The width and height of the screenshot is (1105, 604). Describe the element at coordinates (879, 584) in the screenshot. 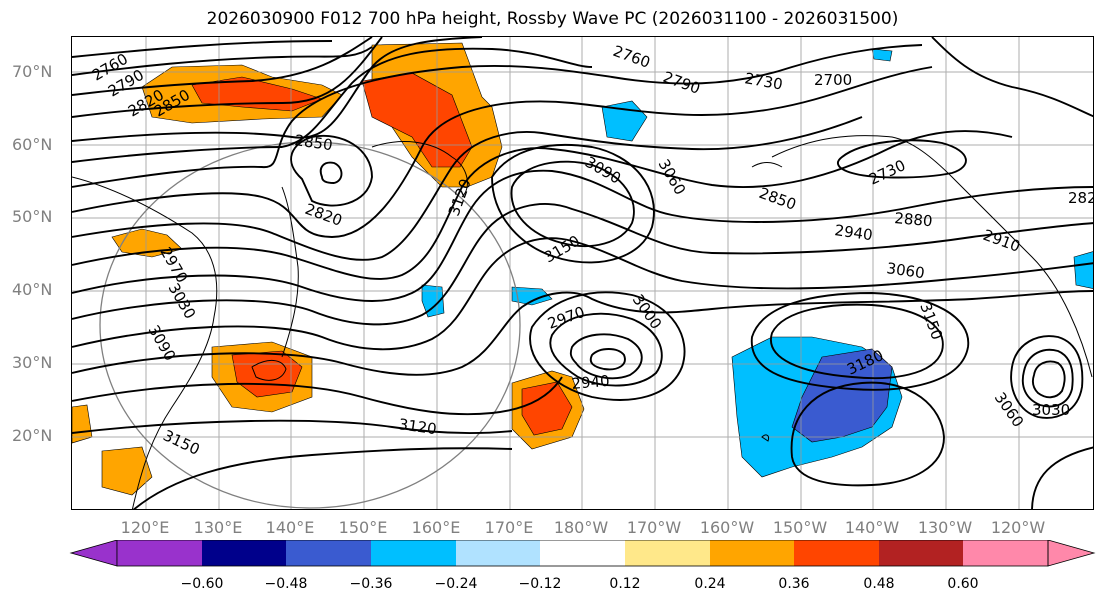

I see `colorbar-tick: 0.48` at that location.